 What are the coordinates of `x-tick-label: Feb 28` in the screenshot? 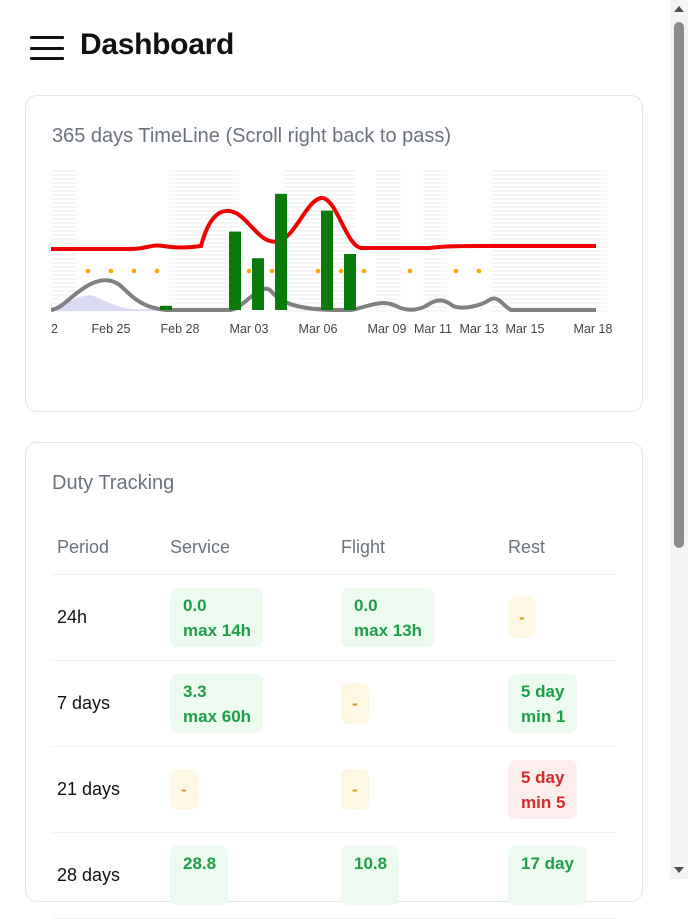 It's located at (180, 329).